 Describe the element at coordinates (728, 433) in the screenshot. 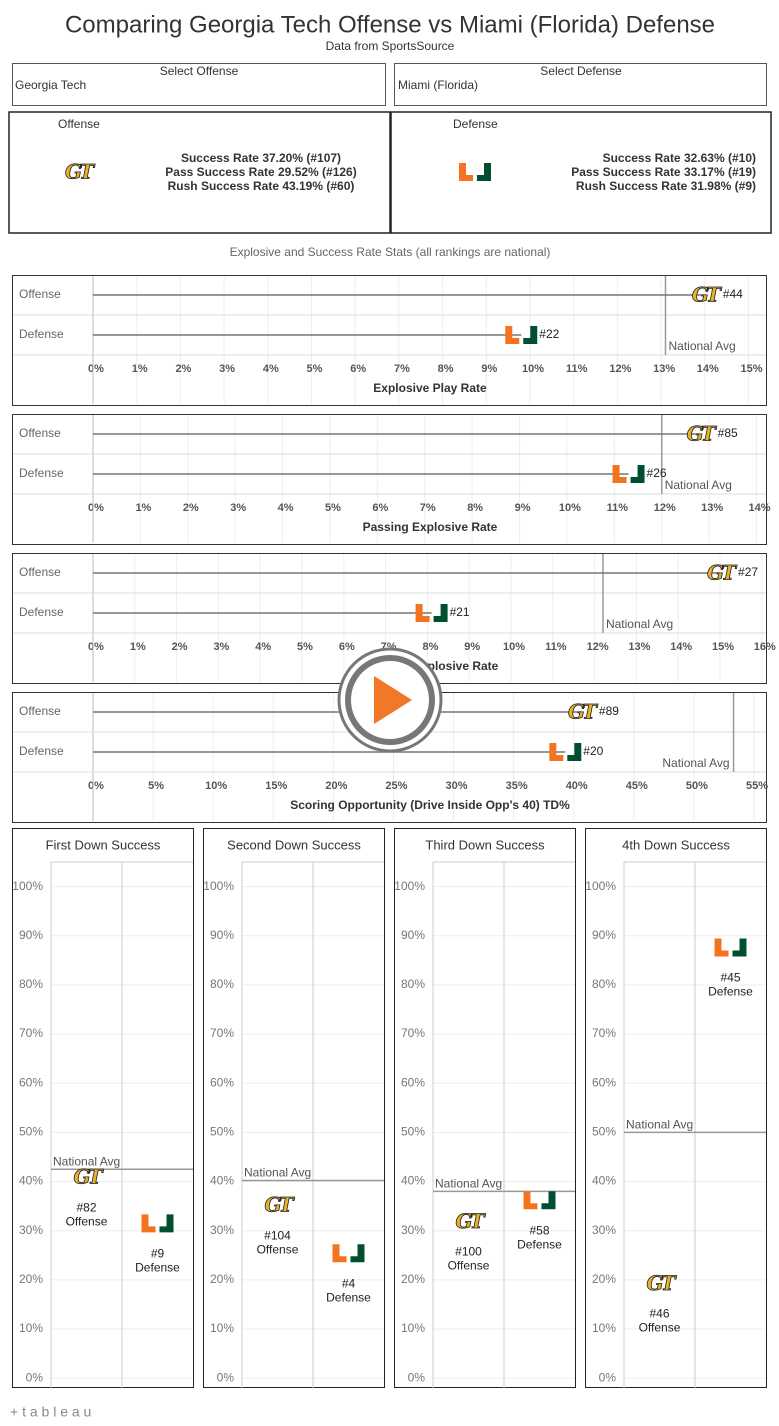

I see `rank-label: #85` at that location.